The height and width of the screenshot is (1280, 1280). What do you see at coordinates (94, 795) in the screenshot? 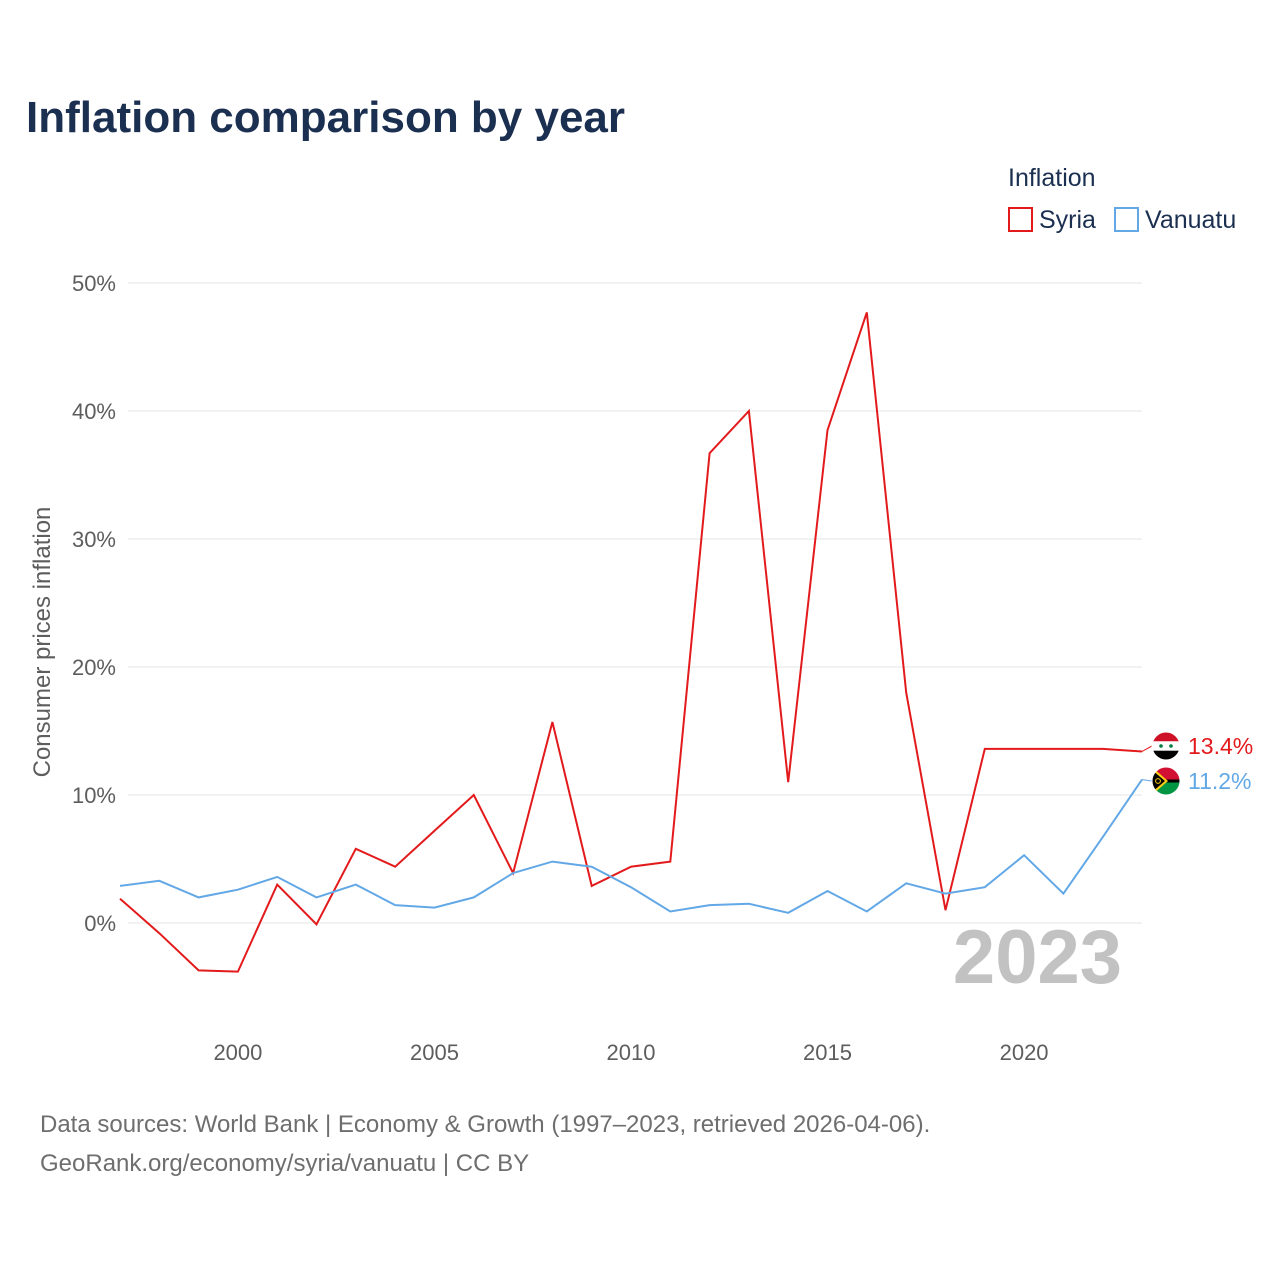
I see `y-tick-label: 10%` at bounding box center [94, 795].